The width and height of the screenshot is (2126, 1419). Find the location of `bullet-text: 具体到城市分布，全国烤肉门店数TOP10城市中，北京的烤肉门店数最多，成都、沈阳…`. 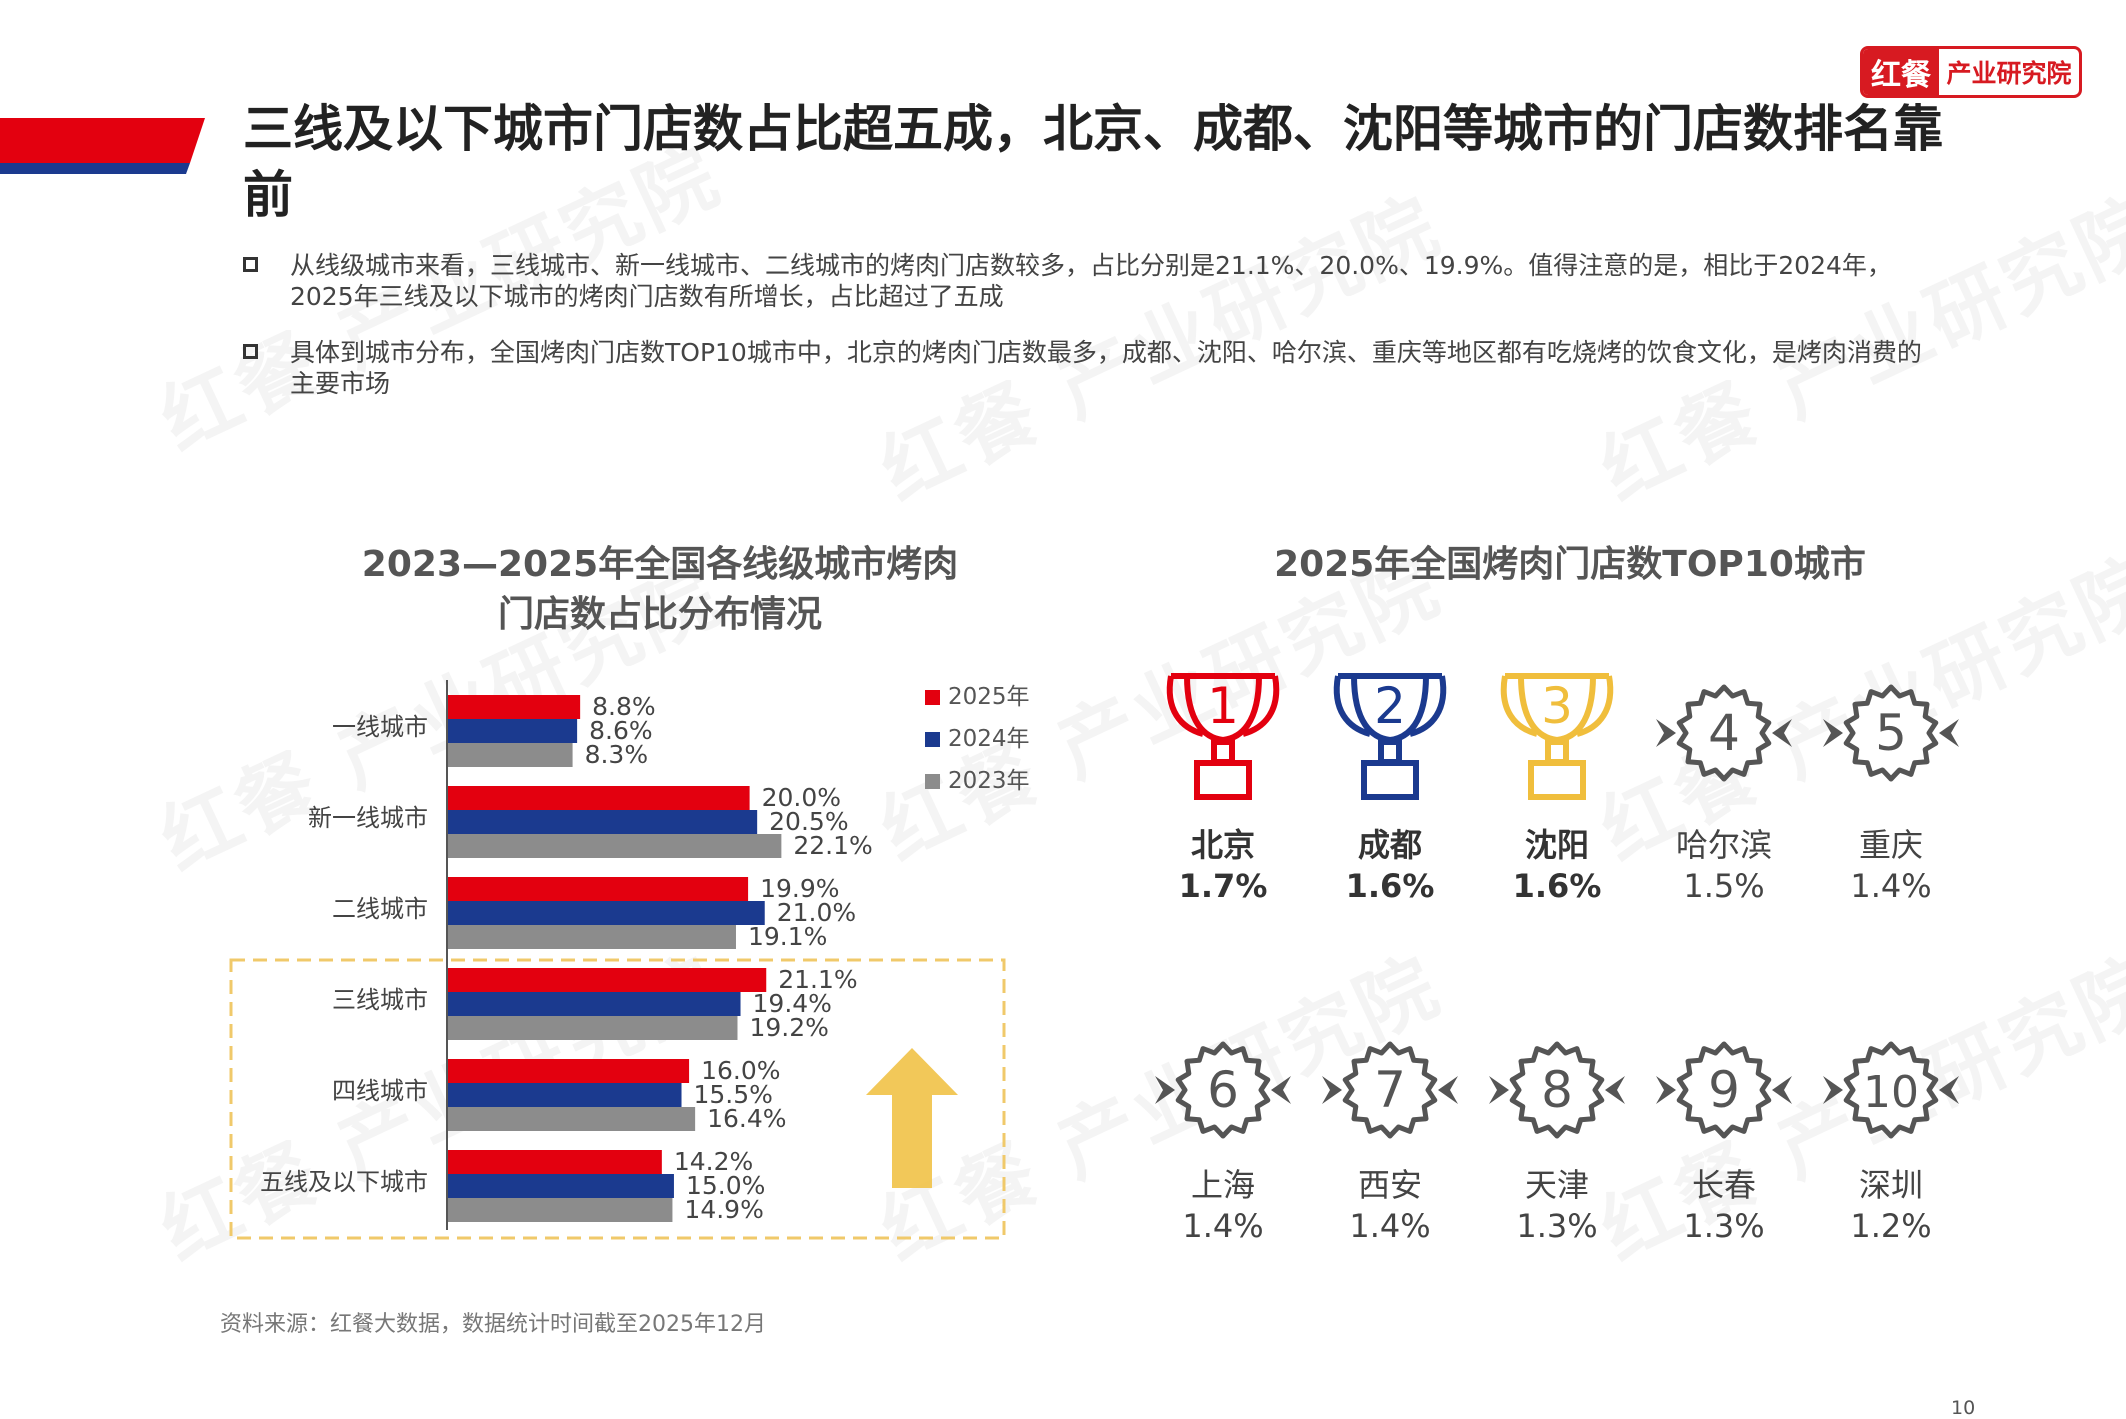

bullet-text: 具体到城市分布，全国烤肉门店数TOP10城市中，北京的烤肉门店数最多，成都、沈阳… is located at coordinates (1106, 368).